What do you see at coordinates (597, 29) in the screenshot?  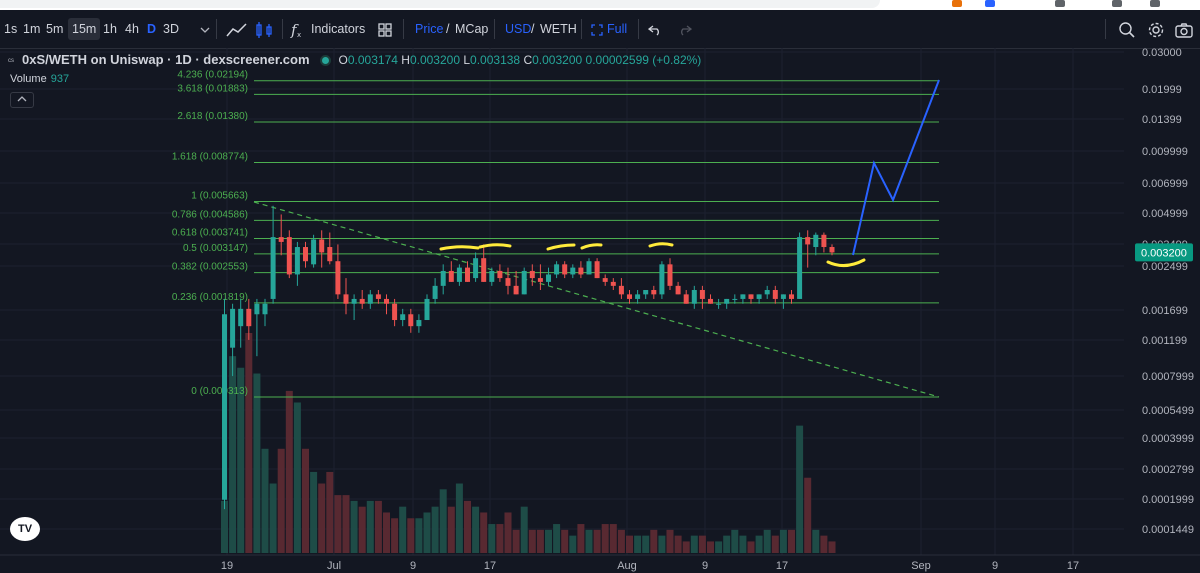 I see `fullscreen-icon` at bounding box center [597, 29].